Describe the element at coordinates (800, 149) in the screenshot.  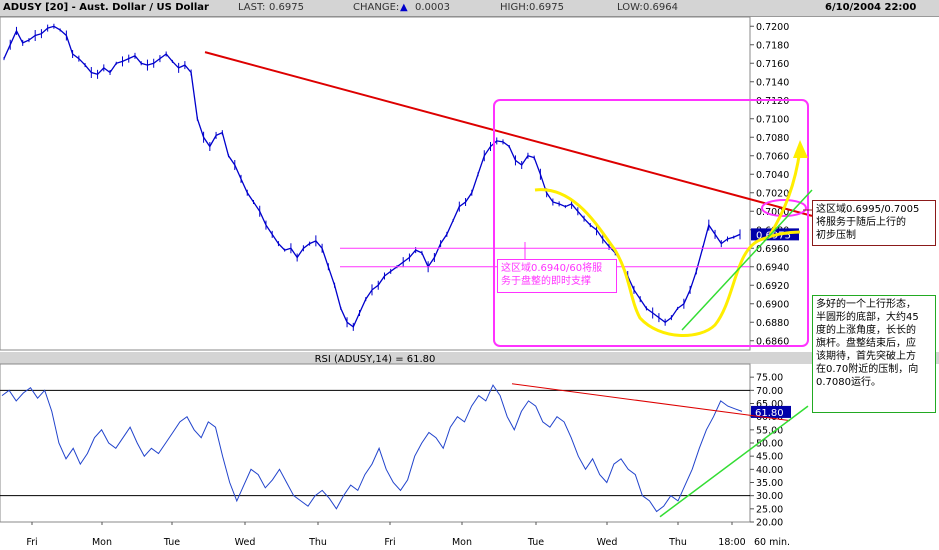
I see `breakout-arrow-head` at that location.